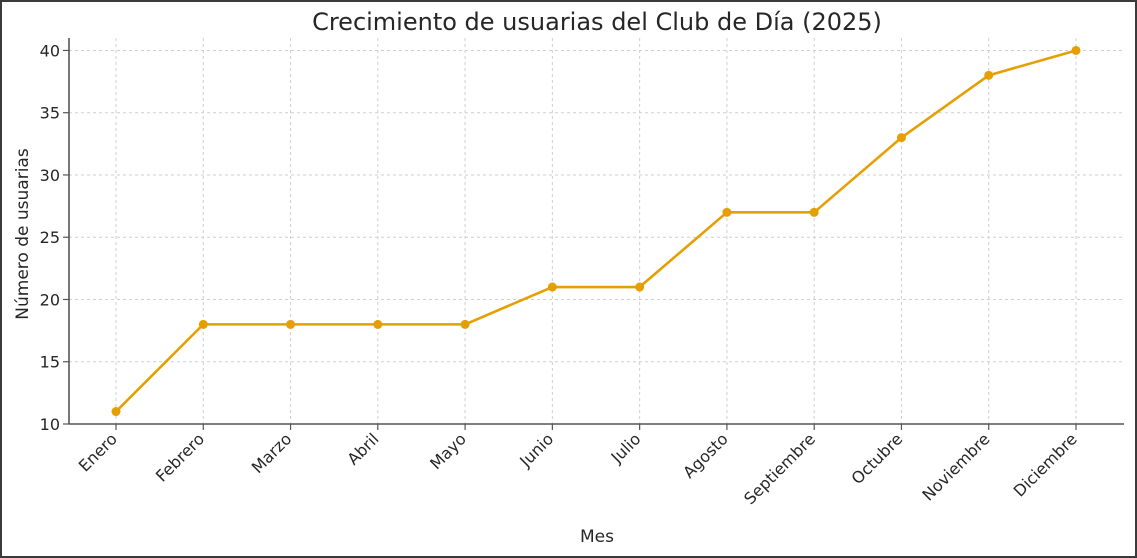 The width and height of the screenshot is (1137, 558). I want to click on x-tick-label: Noviembre, so click(955, 466).